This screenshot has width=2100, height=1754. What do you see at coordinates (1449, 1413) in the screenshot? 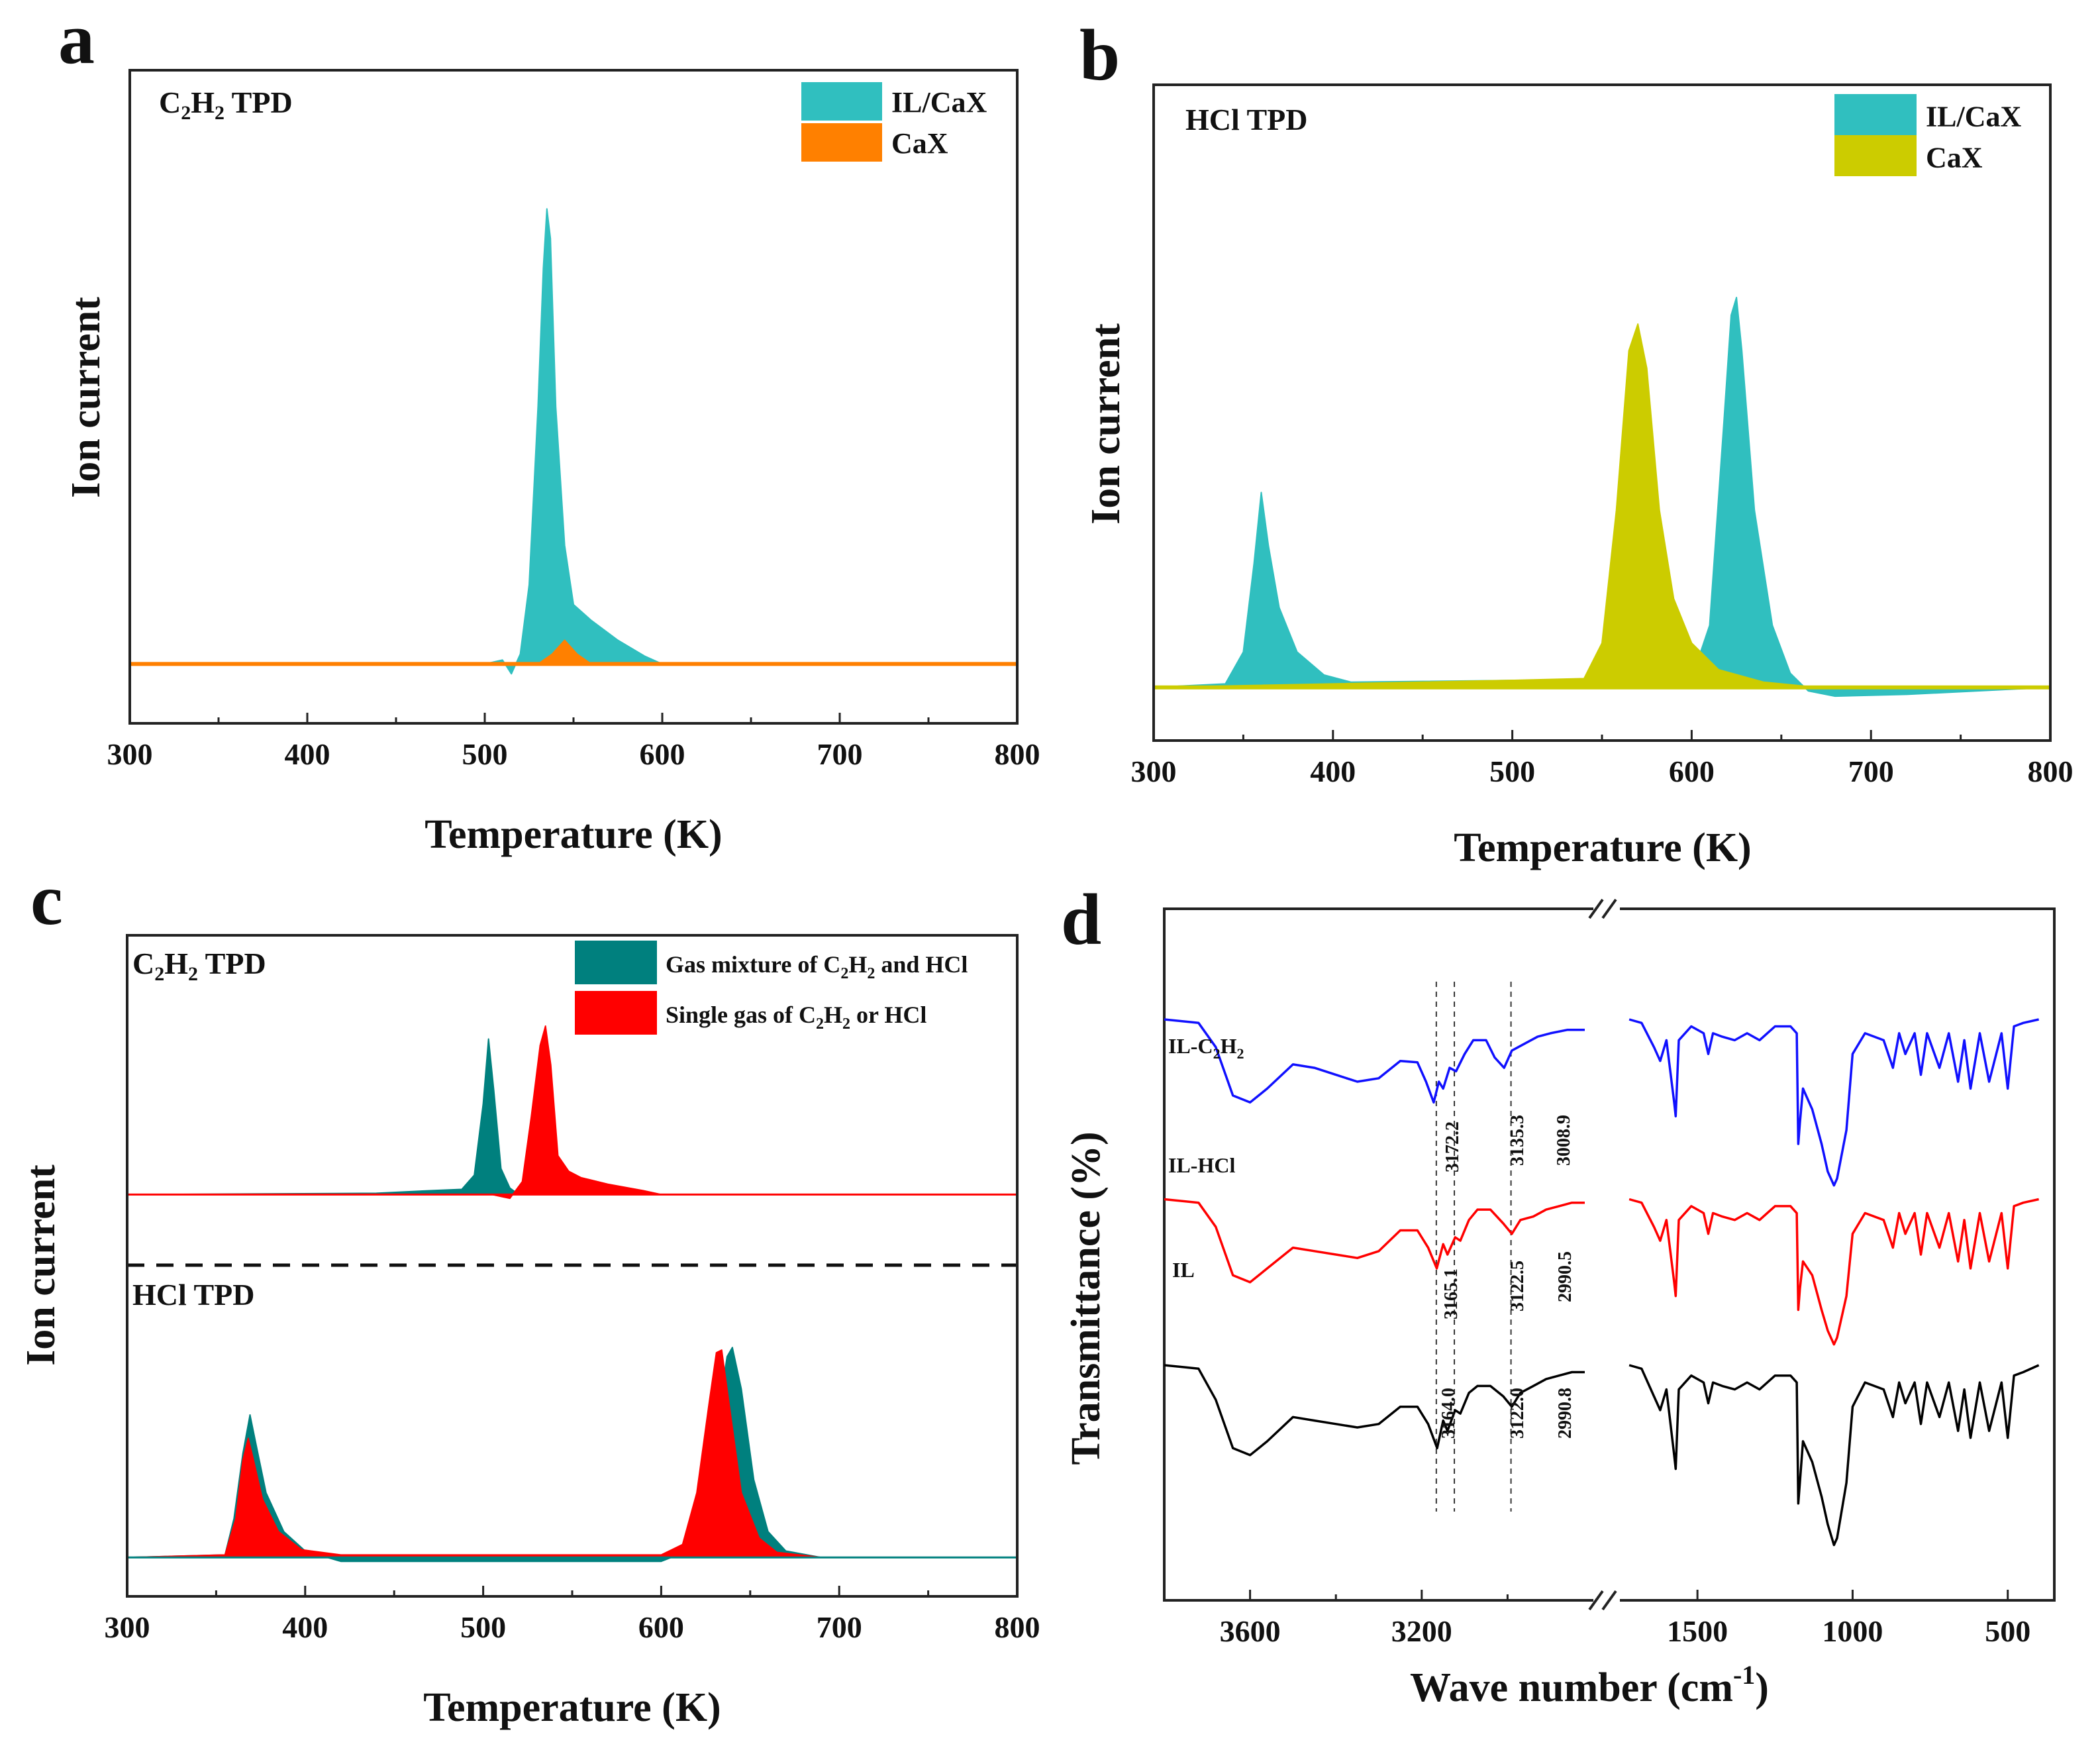
I see `peak-annotation: 3164.0` at bounding box center [1449, 1413].